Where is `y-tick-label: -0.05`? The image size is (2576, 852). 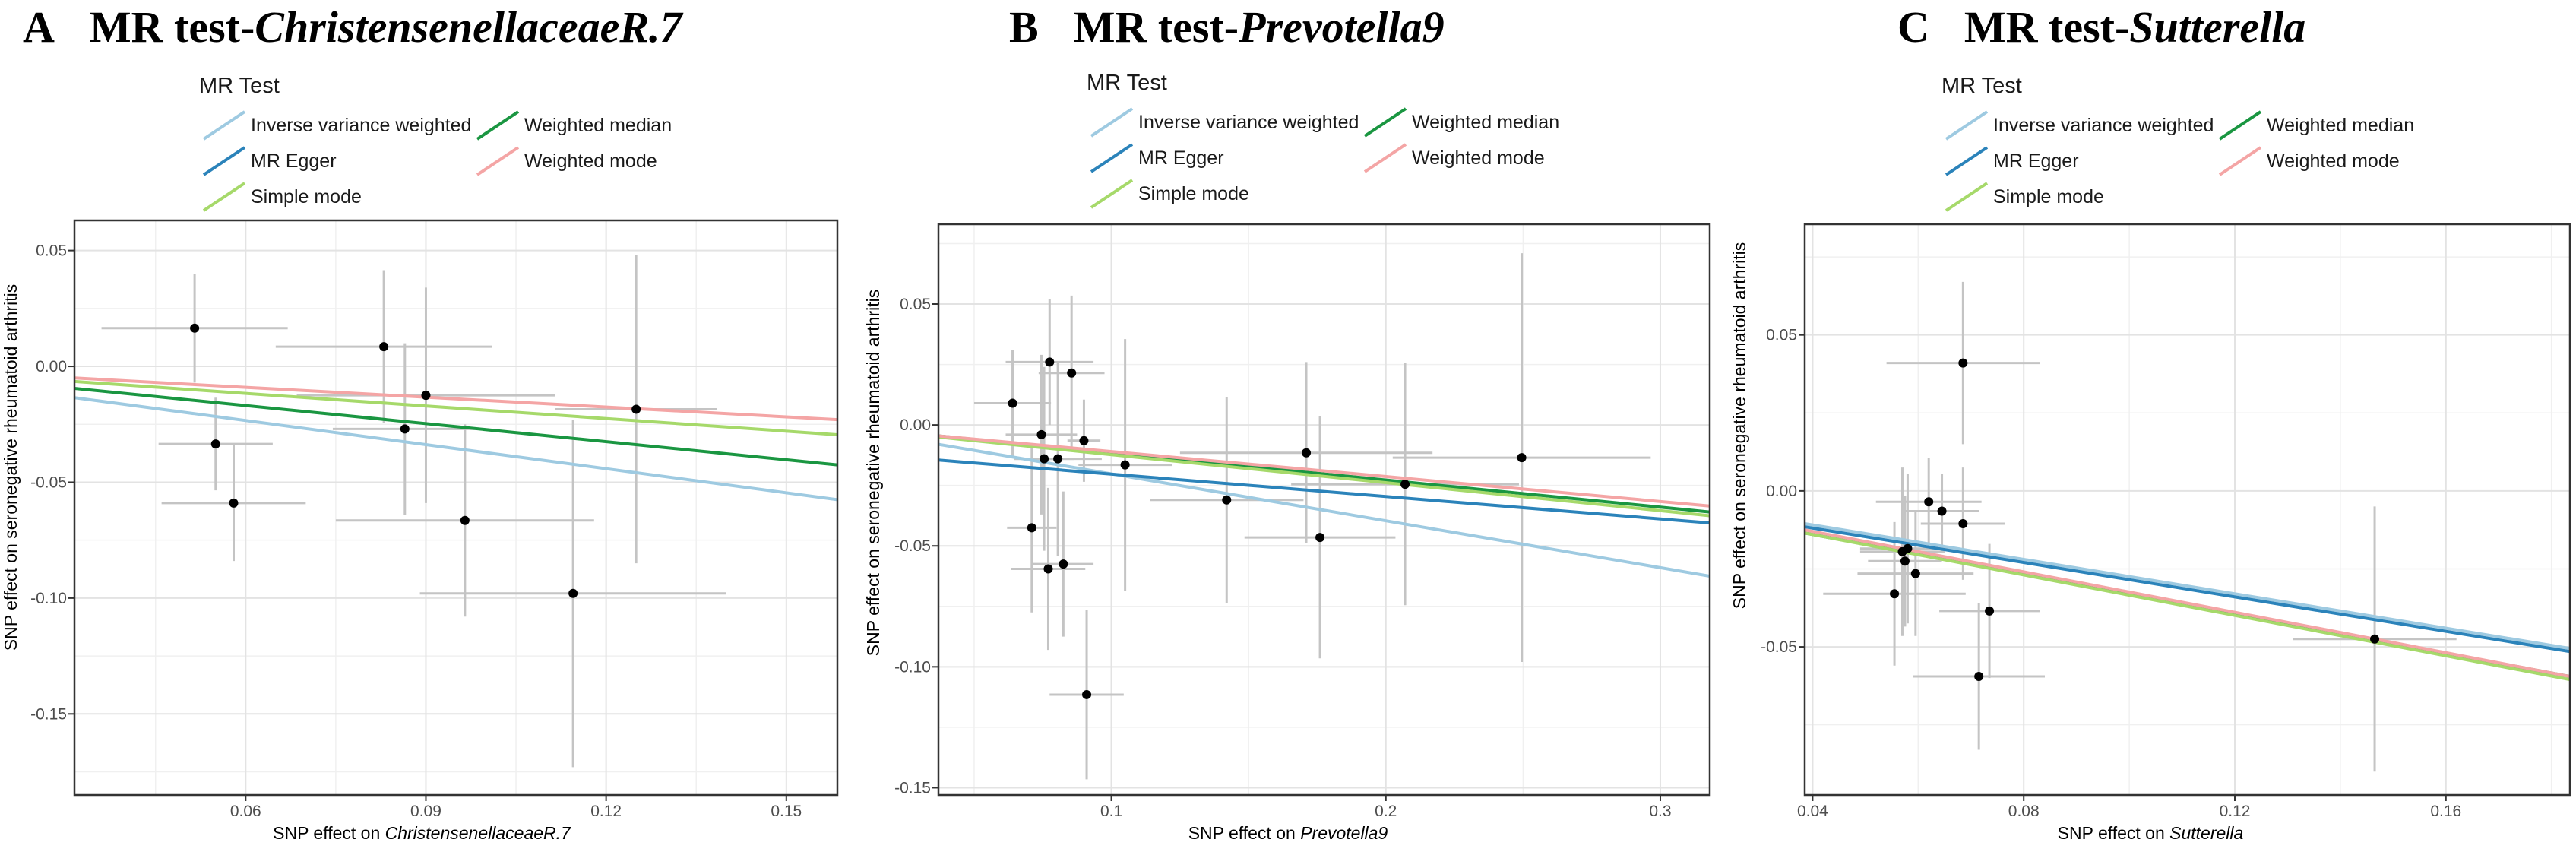
y-tick-label: -0.05 is located at coordinates (48, 482).